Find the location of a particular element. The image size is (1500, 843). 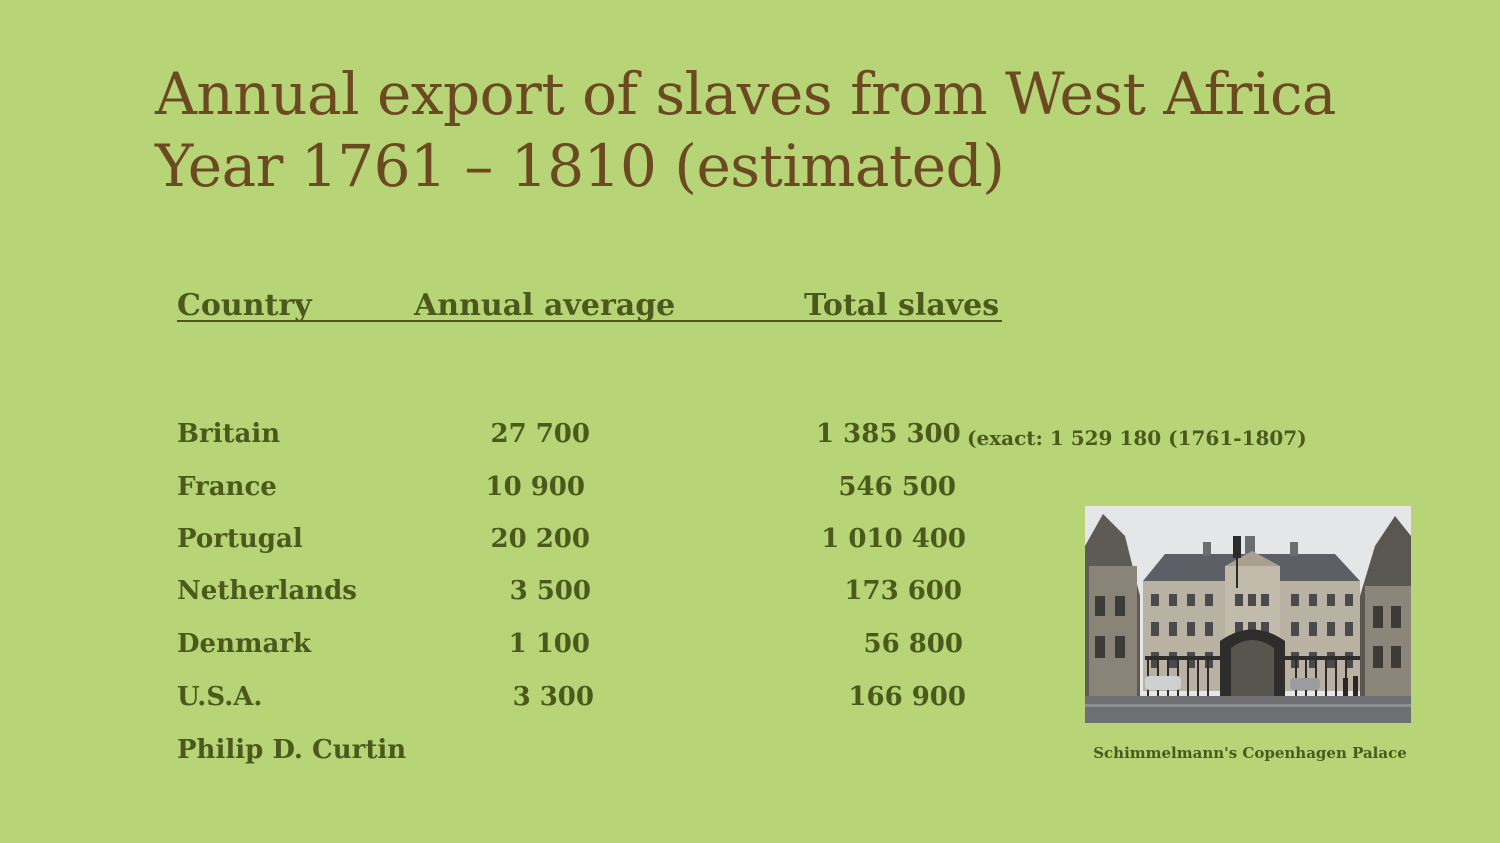

header-underline is located at coordinates (589, 321).